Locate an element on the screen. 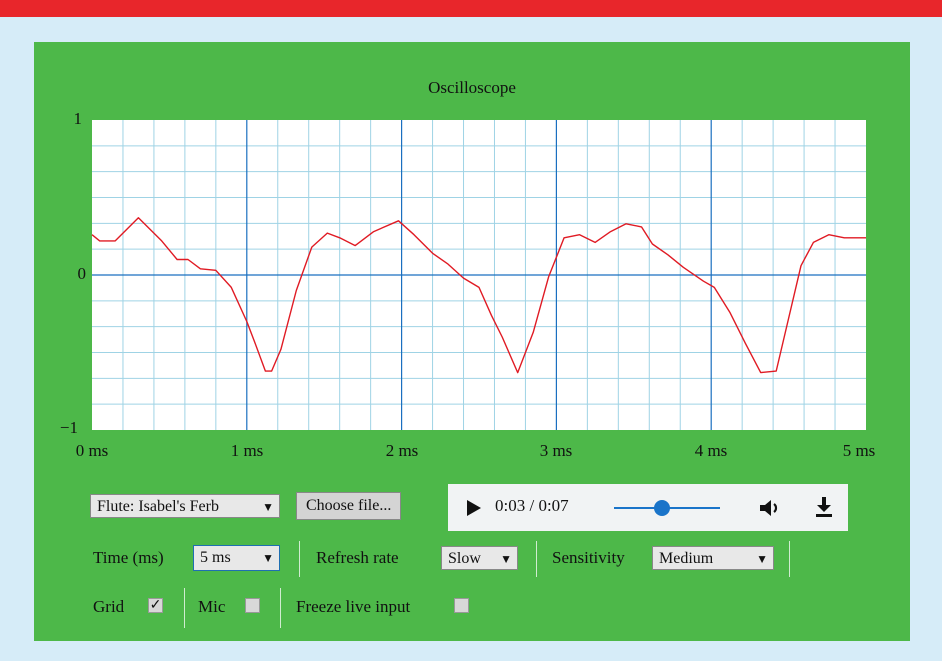 The image size is (942, 661). refresh-rate-select: Slow ▼ is located at coordinates (479, 558).